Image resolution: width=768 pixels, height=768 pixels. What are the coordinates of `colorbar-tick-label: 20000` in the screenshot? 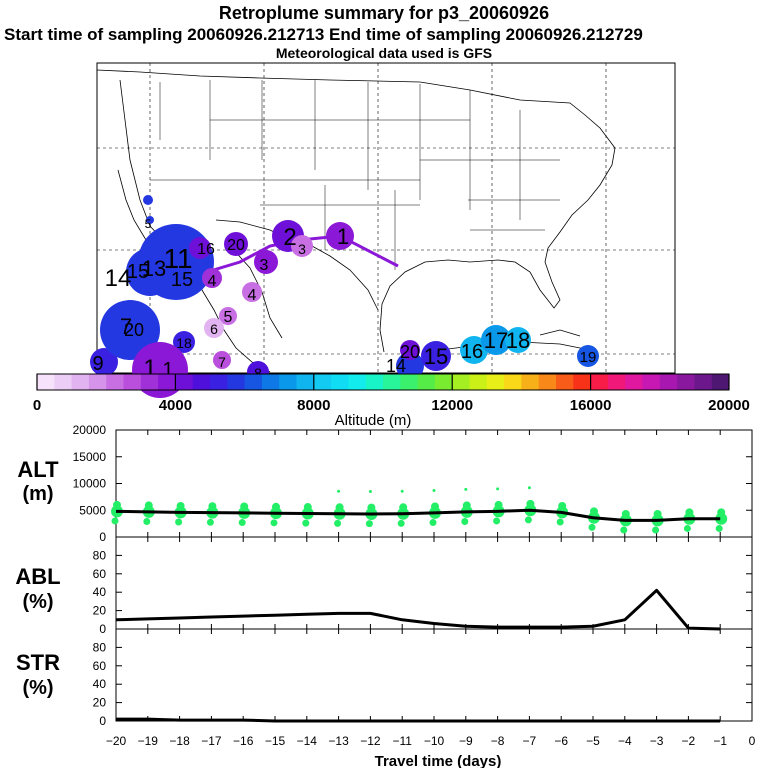 It's located at (729, 405).